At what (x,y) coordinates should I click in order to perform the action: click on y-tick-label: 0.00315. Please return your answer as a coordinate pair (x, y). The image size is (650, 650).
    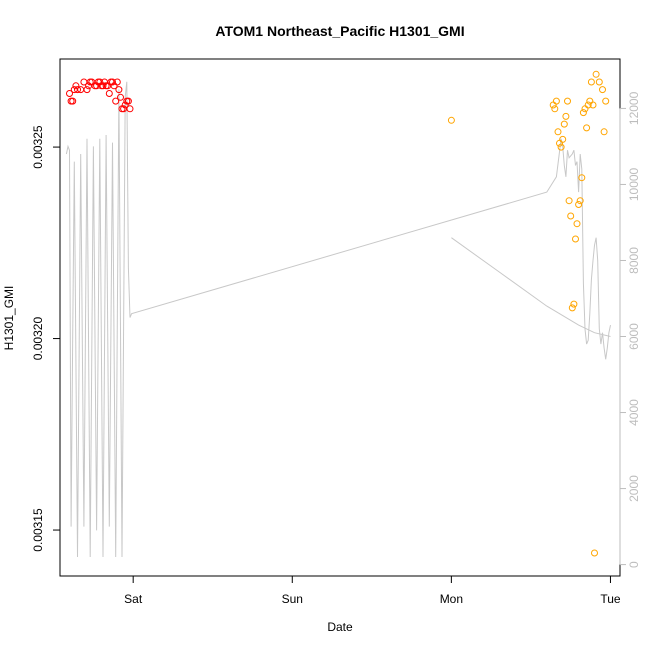
    Looking at the image, I should click on (38, 530).